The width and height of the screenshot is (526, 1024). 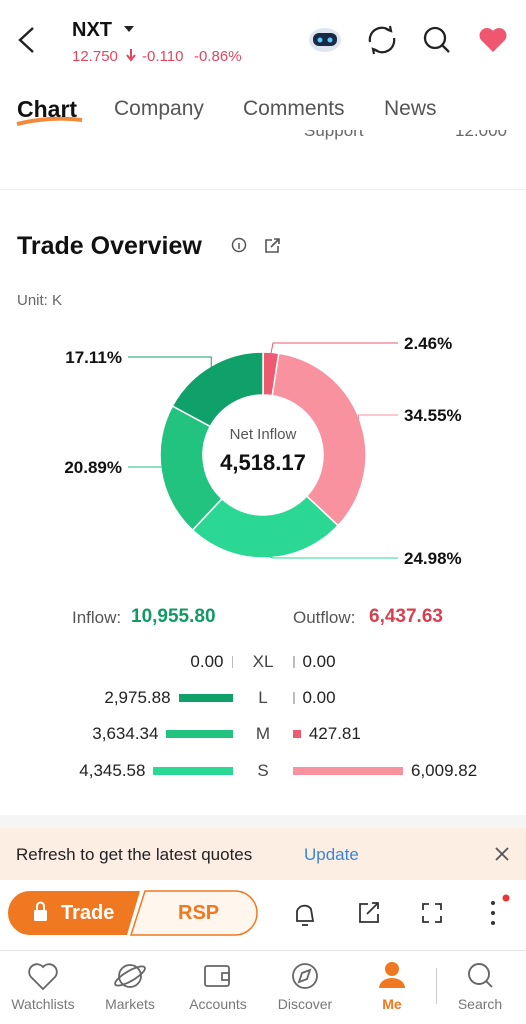 What do you see at coordinates (163, 56) in the screenshot?
I see `change: -0.110` at bounding box center [163, 56].